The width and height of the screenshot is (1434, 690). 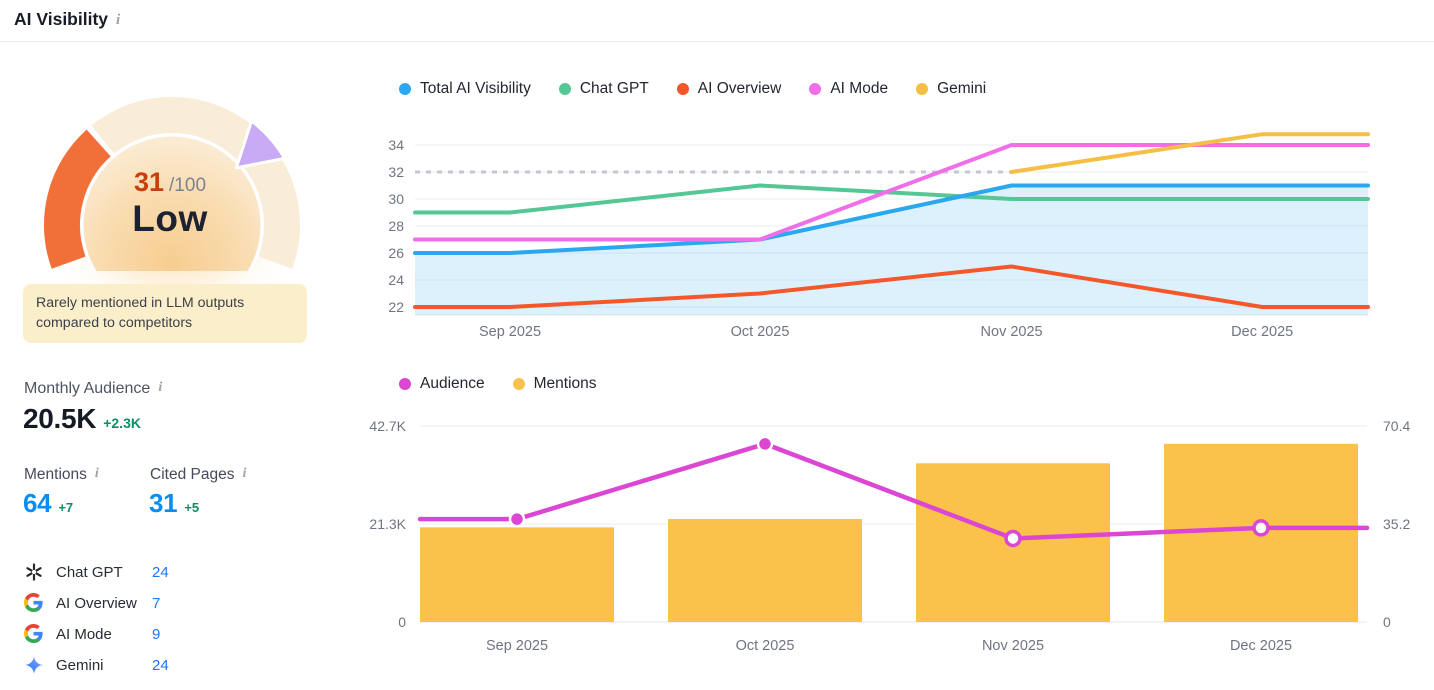 I want to click on gauge-face, so click(x=172, y=202).